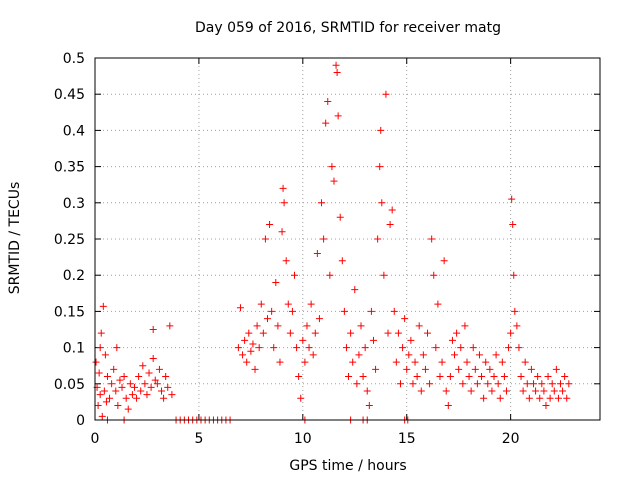 The height and width of the screenshot is (480, 640). What do you see at coordinates (80, 421) in the screenshot?
I see `y-tick-label: 0` at bounding box center [80, 421].